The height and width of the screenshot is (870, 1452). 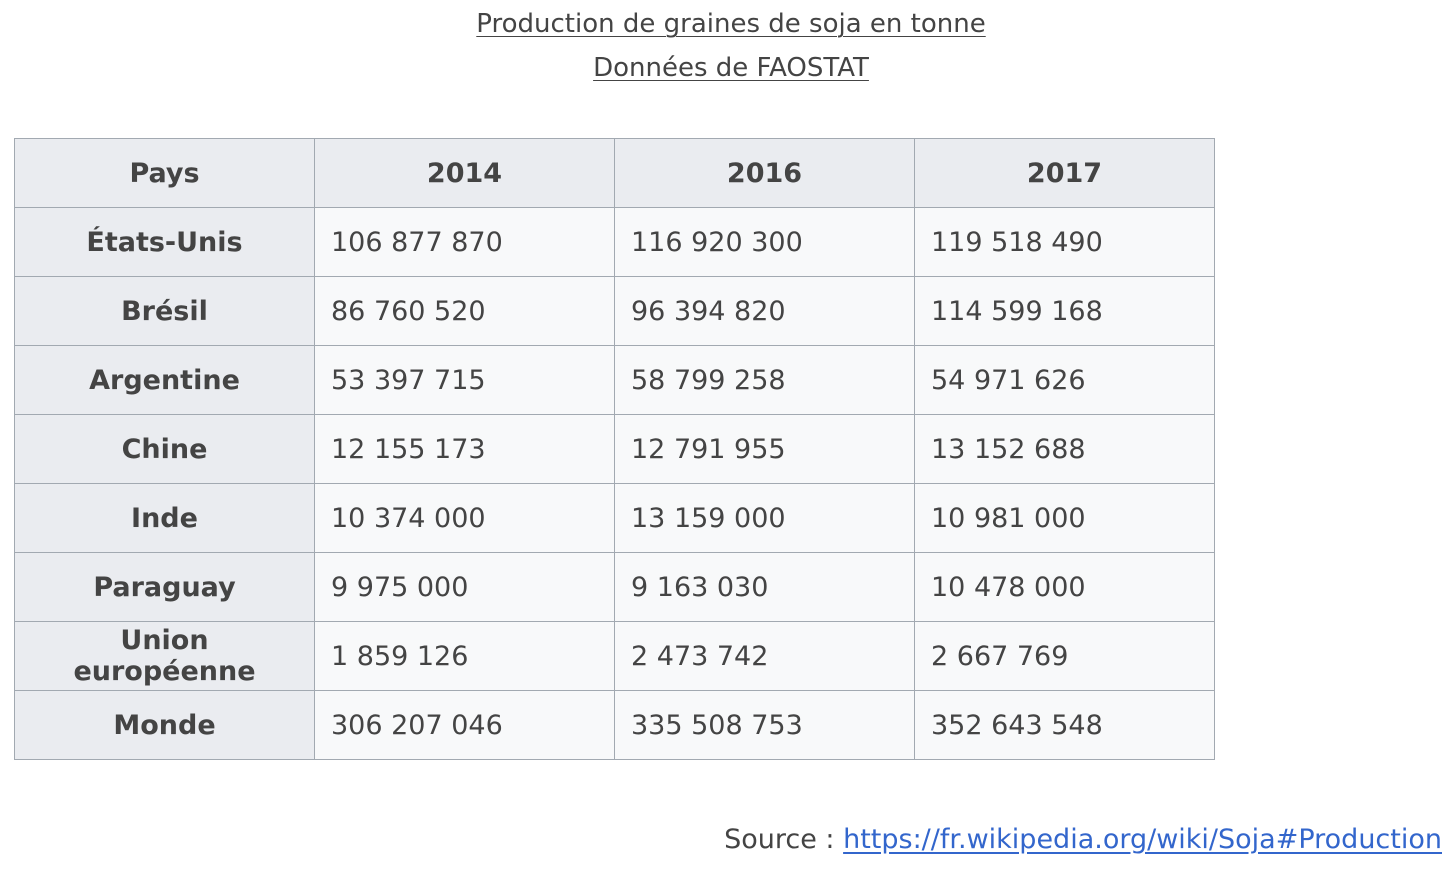 What do you see at coordinates (764, 311) in the screenshot?
I see `table-cell: 96 394 820` at bounding box center [764, 311].